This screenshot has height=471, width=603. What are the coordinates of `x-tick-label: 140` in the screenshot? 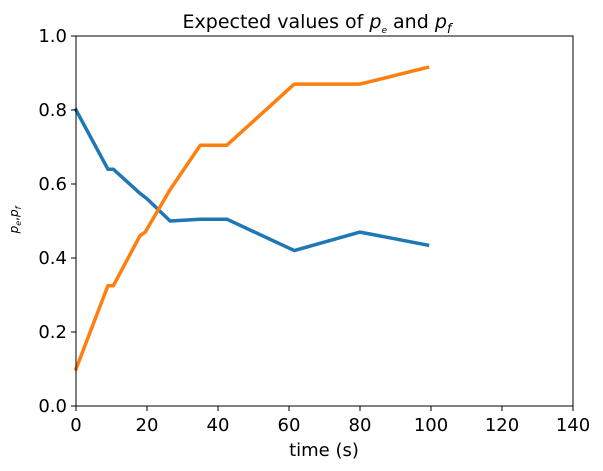 It's located at (573, 425).